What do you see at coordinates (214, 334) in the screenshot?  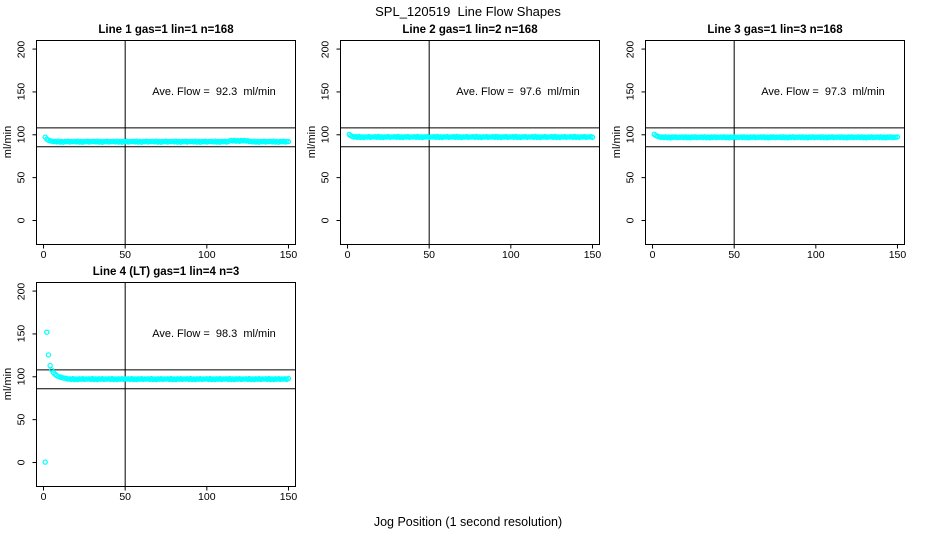 I see `ave-flow-annotation: Ave. Flow = 98.3 ml/min` at bounding box center [214, 334].